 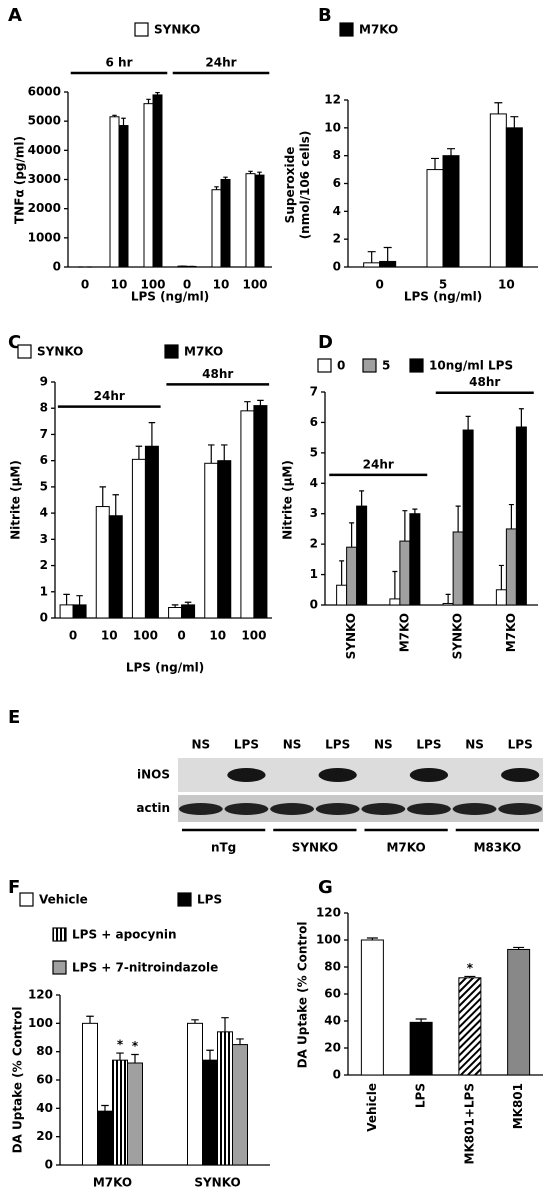 What do you see at coordinates (109, 396) in the screenshot?
I see `group-label: 24hr` at bounding box center [109, 396].